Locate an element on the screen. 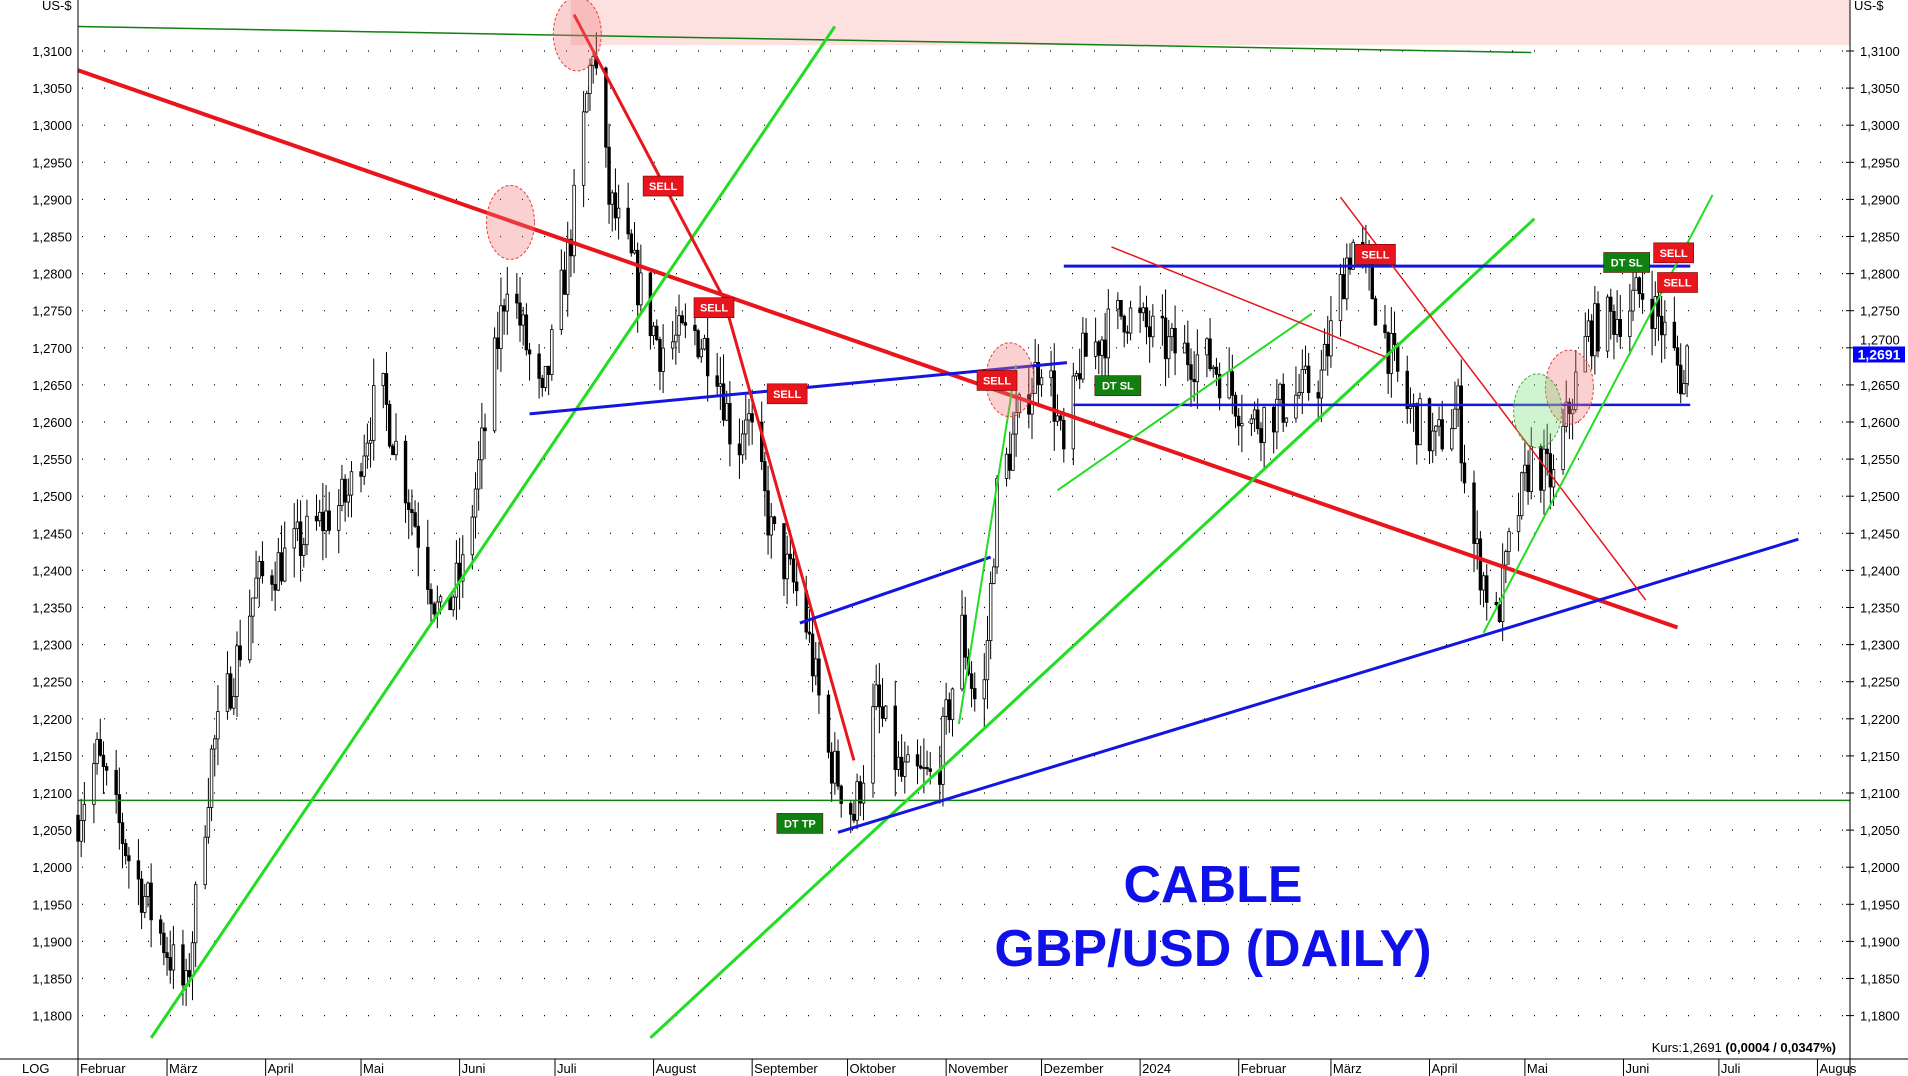 The image size is (1908, 1076). y-tick-label-left: 1,2100 is located at coordinates (52, 793).